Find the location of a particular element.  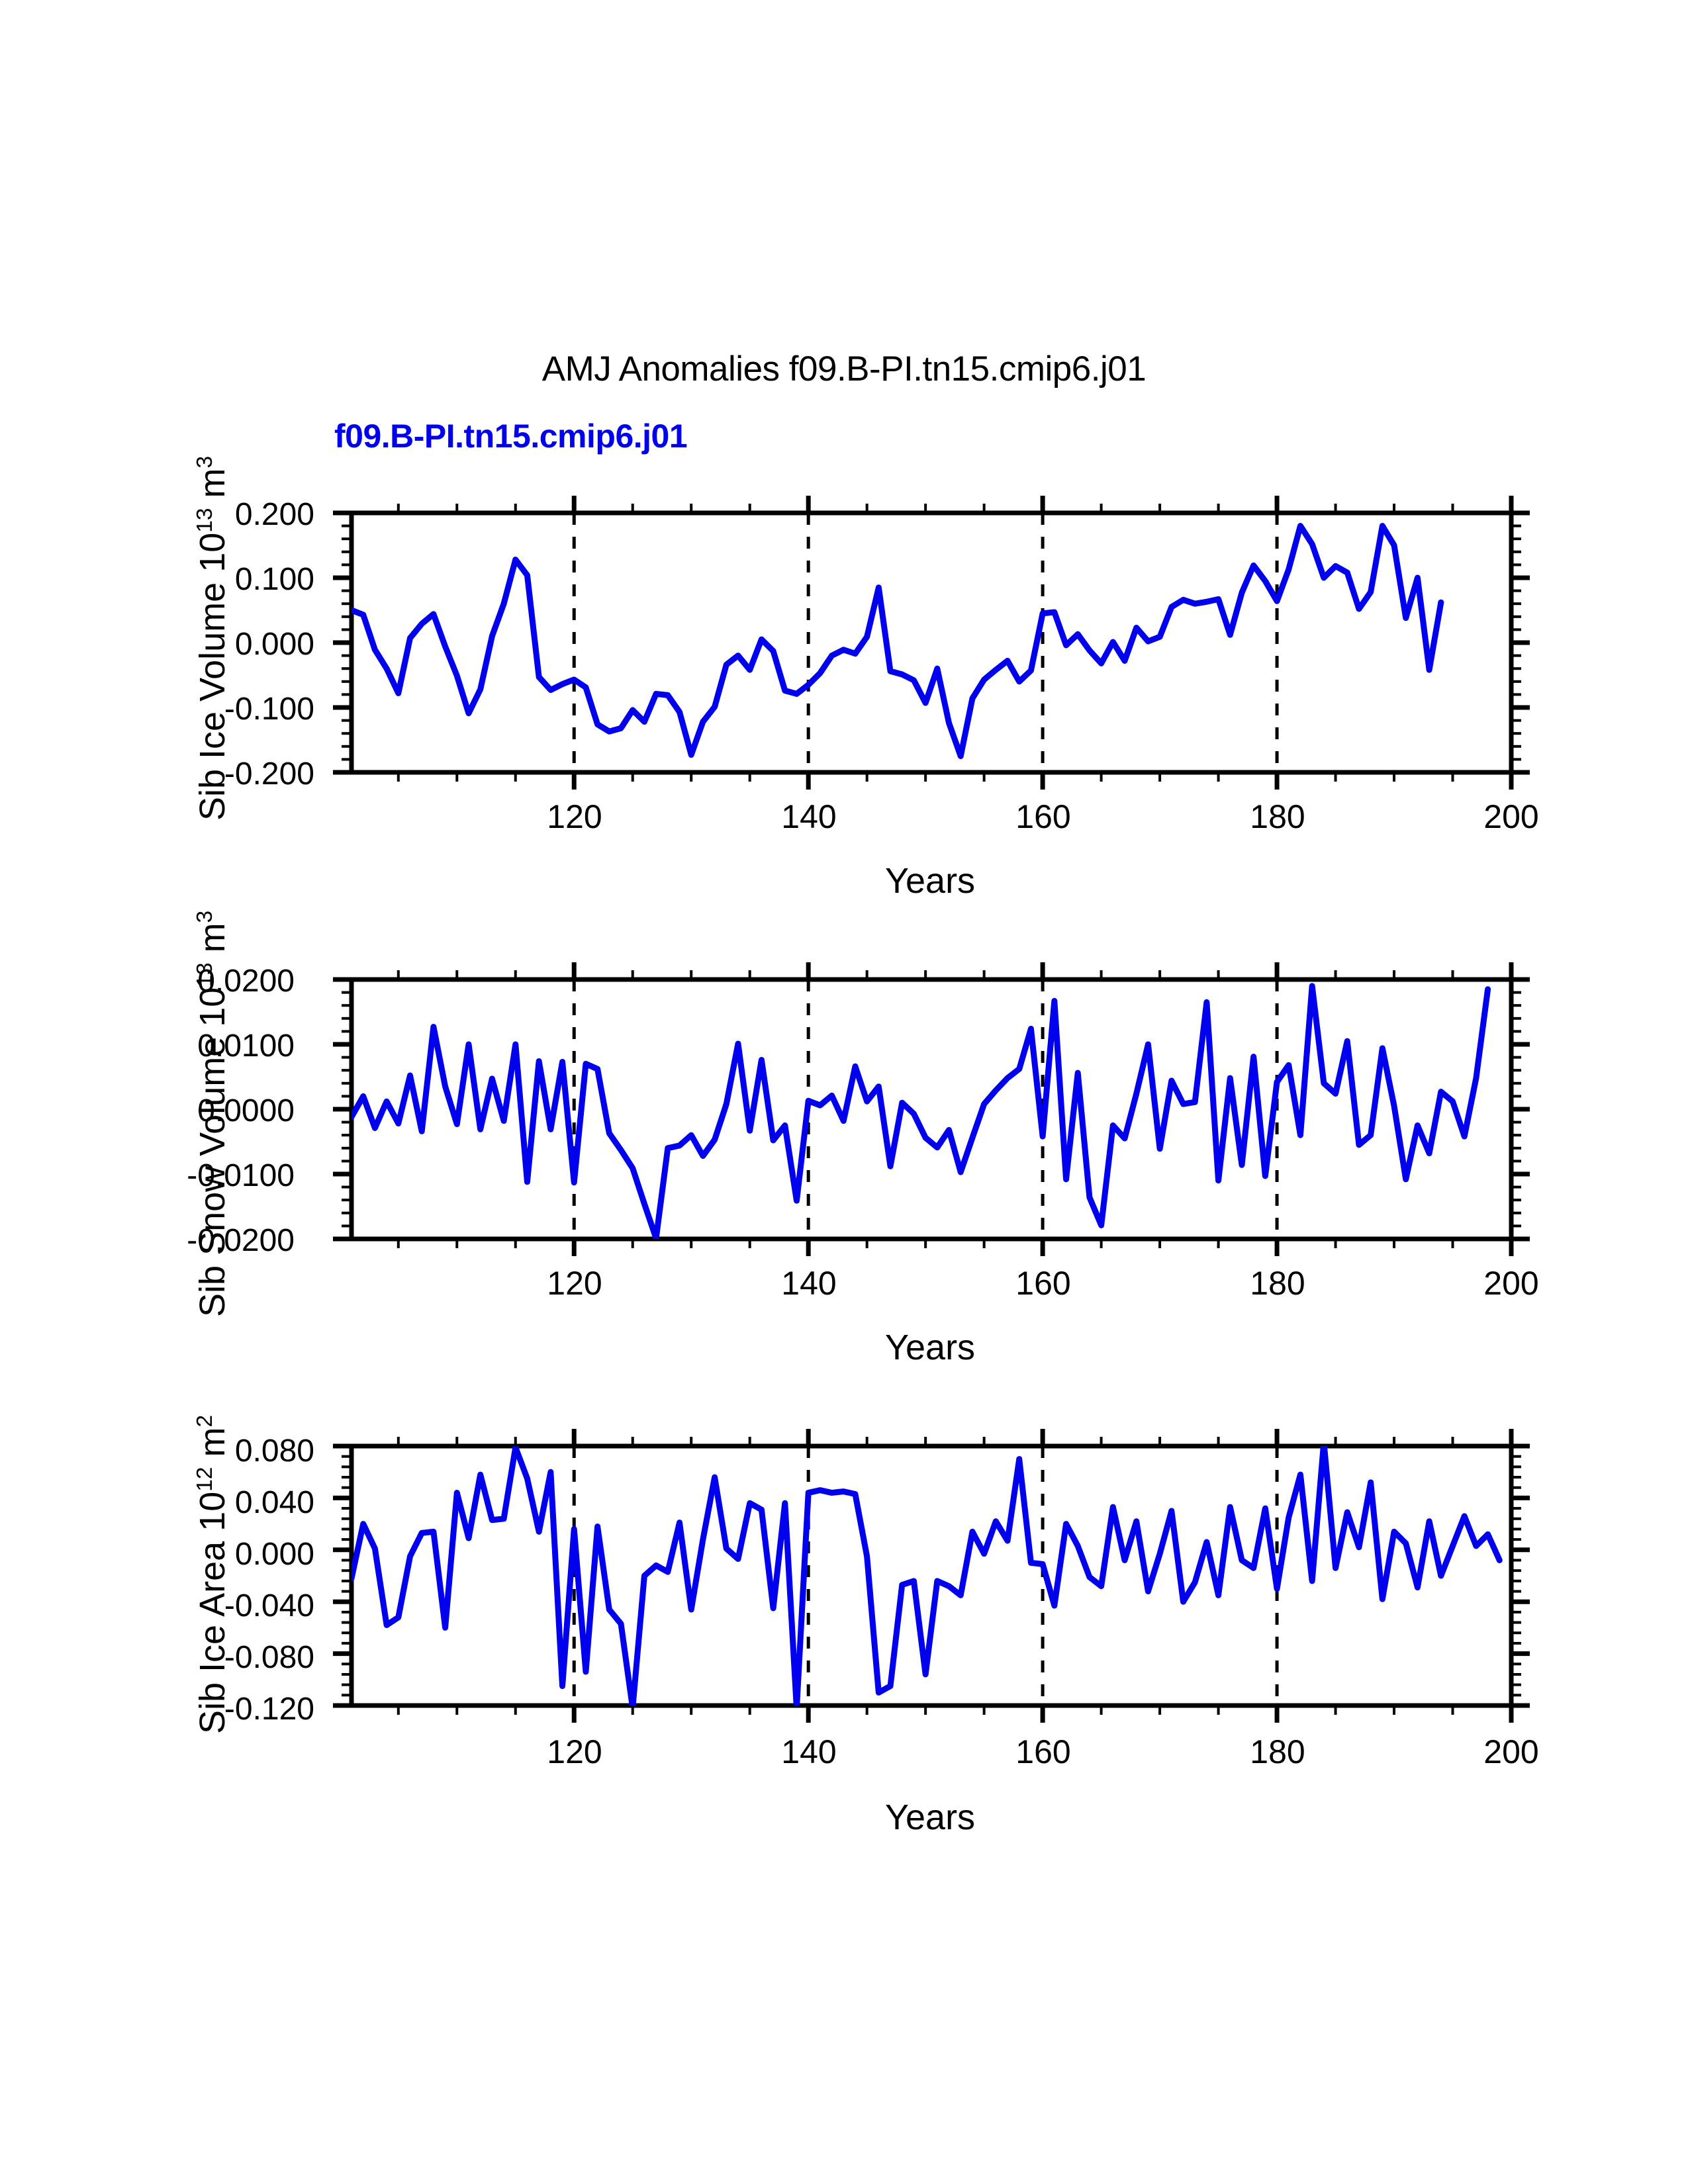

panel-2-ytick-0: 0.080 is located at coordinates (274, 1451).